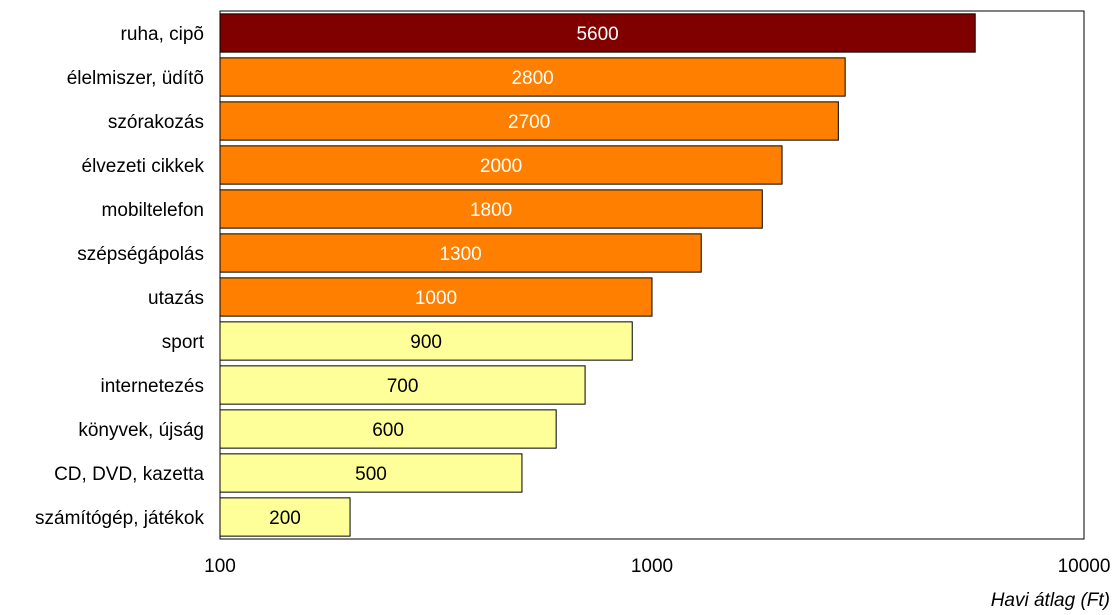 This screenshot has width=1117, height=615. What do you see at coordinates (143, 166) in the screenshot?
I see `category-label: élvezeti cikkek` at bounding box center [143, 166].